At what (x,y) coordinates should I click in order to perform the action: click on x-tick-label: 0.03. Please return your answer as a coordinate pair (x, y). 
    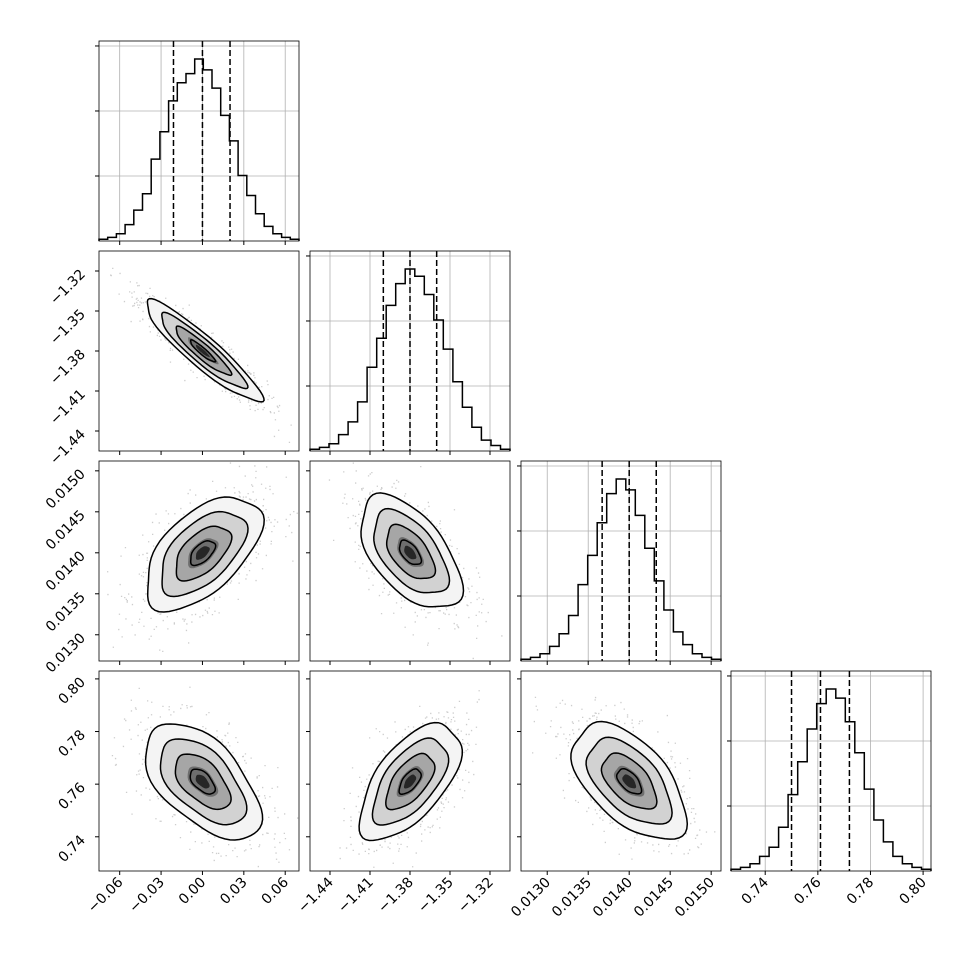
    Looking at the image, I should click on (233, 891).